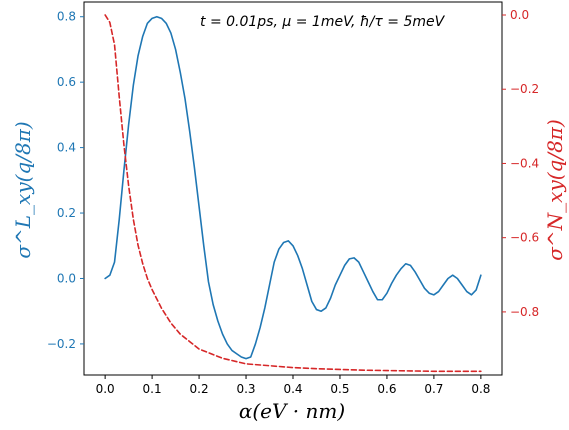 The height and width of the screenshot is (430, 569). I want to click on y-left-tick-label: 0.6, so click(66, 82).